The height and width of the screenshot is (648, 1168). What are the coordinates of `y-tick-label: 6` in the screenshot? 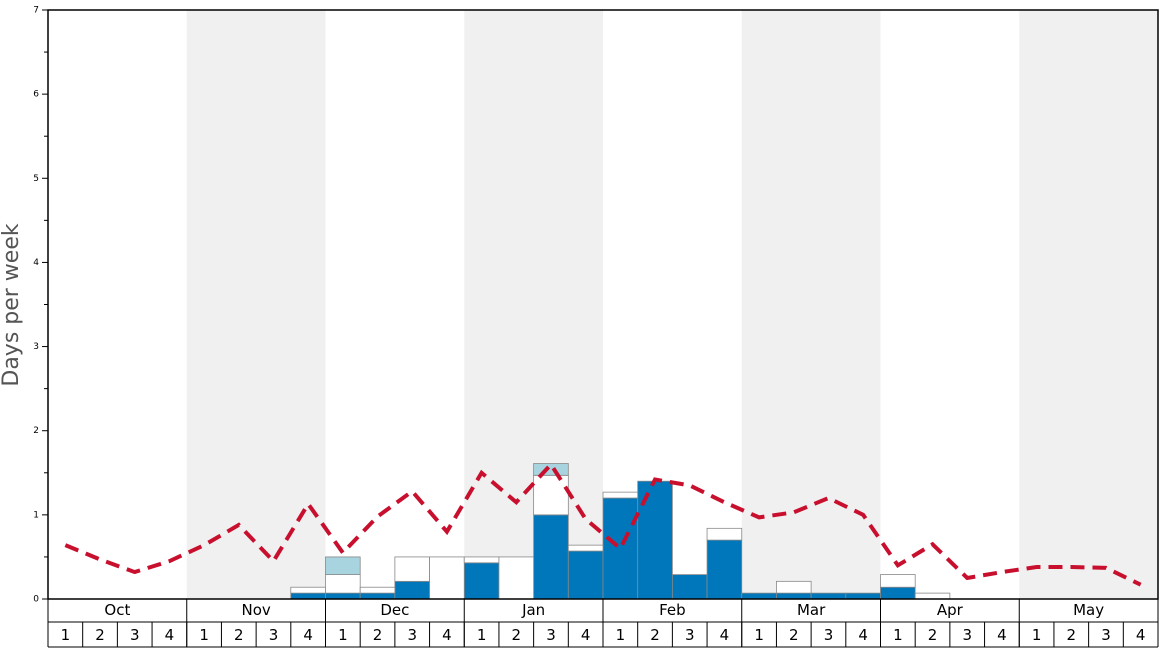 It's located at (36, 95).